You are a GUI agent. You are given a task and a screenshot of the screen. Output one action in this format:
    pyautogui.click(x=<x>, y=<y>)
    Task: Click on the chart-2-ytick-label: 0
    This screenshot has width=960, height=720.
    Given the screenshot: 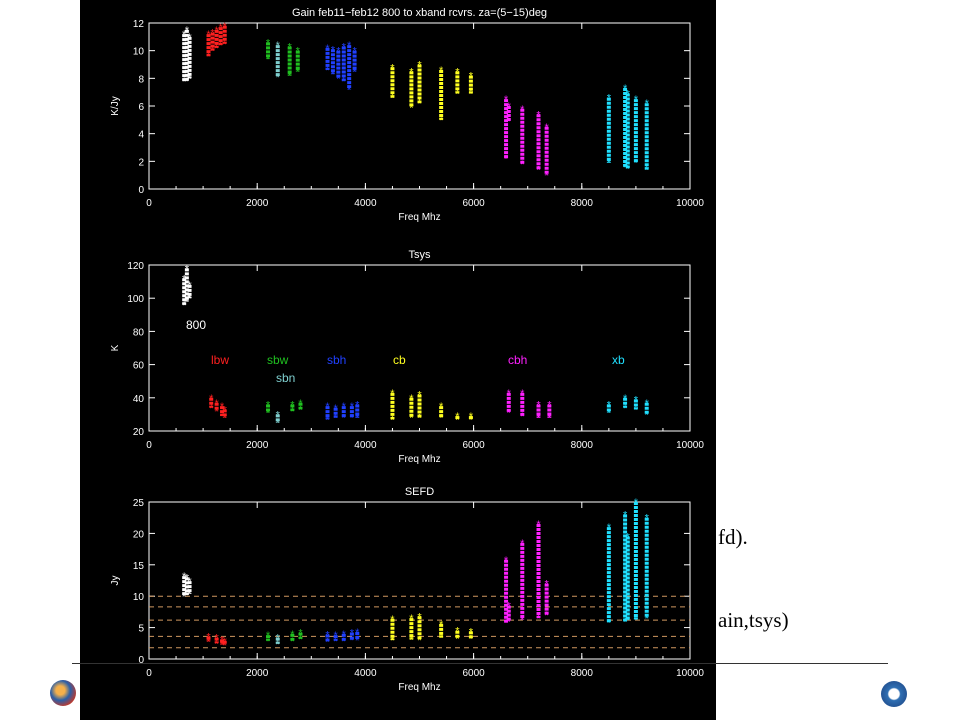 What is the action you would take?
    pyautogui.click(x=141, y=660)
    